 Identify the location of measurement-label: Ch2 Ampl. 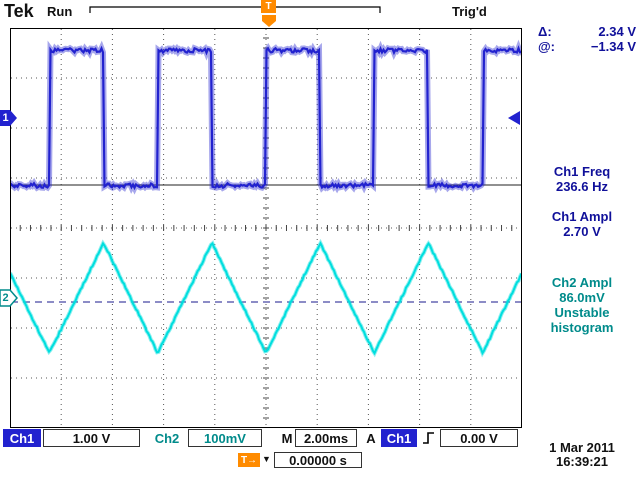
(582, 282).